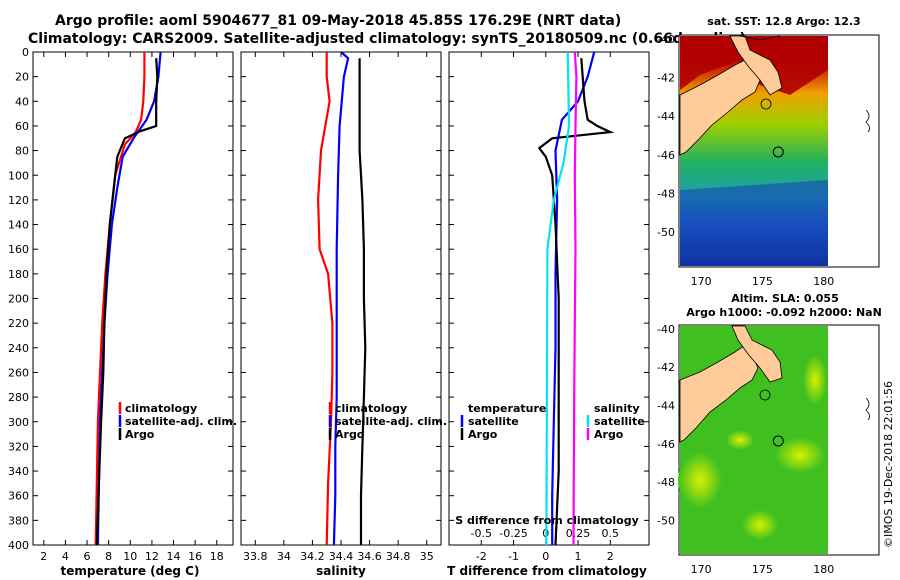 The image size is (900, 580). What do you see at coordinates (427, 556) in the screenshot?
I see `x-tick-label: 35` at bounding box center [427, 556].